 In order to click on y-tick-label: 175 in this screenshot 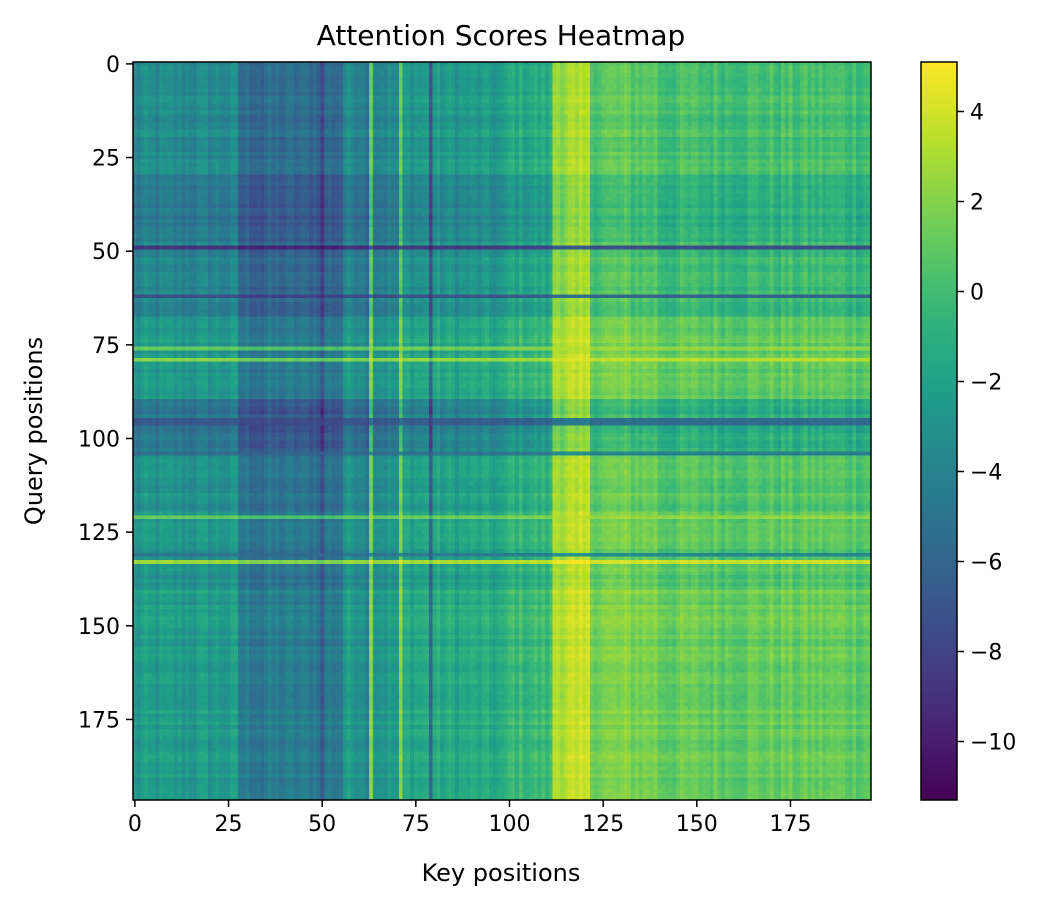, I will do `click(99, 720)`.